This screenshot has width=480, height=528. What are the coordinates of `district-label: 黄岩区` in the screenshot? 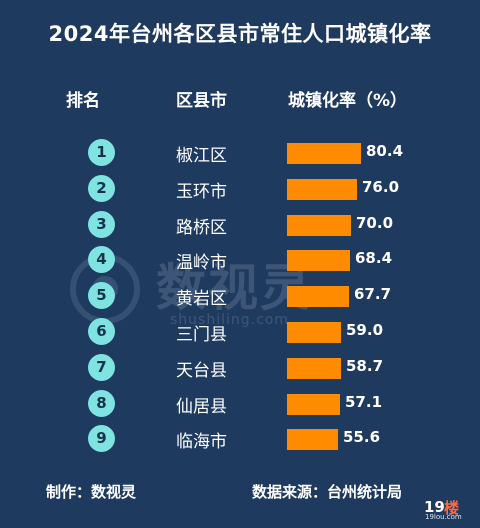 It's located at (201, 299).